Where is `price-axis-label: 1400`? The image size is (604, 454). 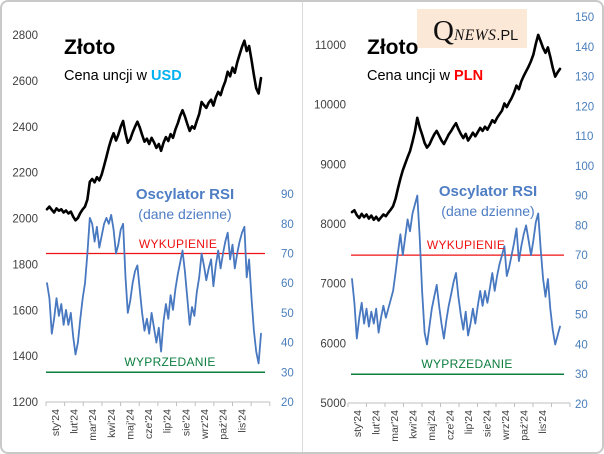 price-axis-label: 1400 is located at coordinates (25, 357).